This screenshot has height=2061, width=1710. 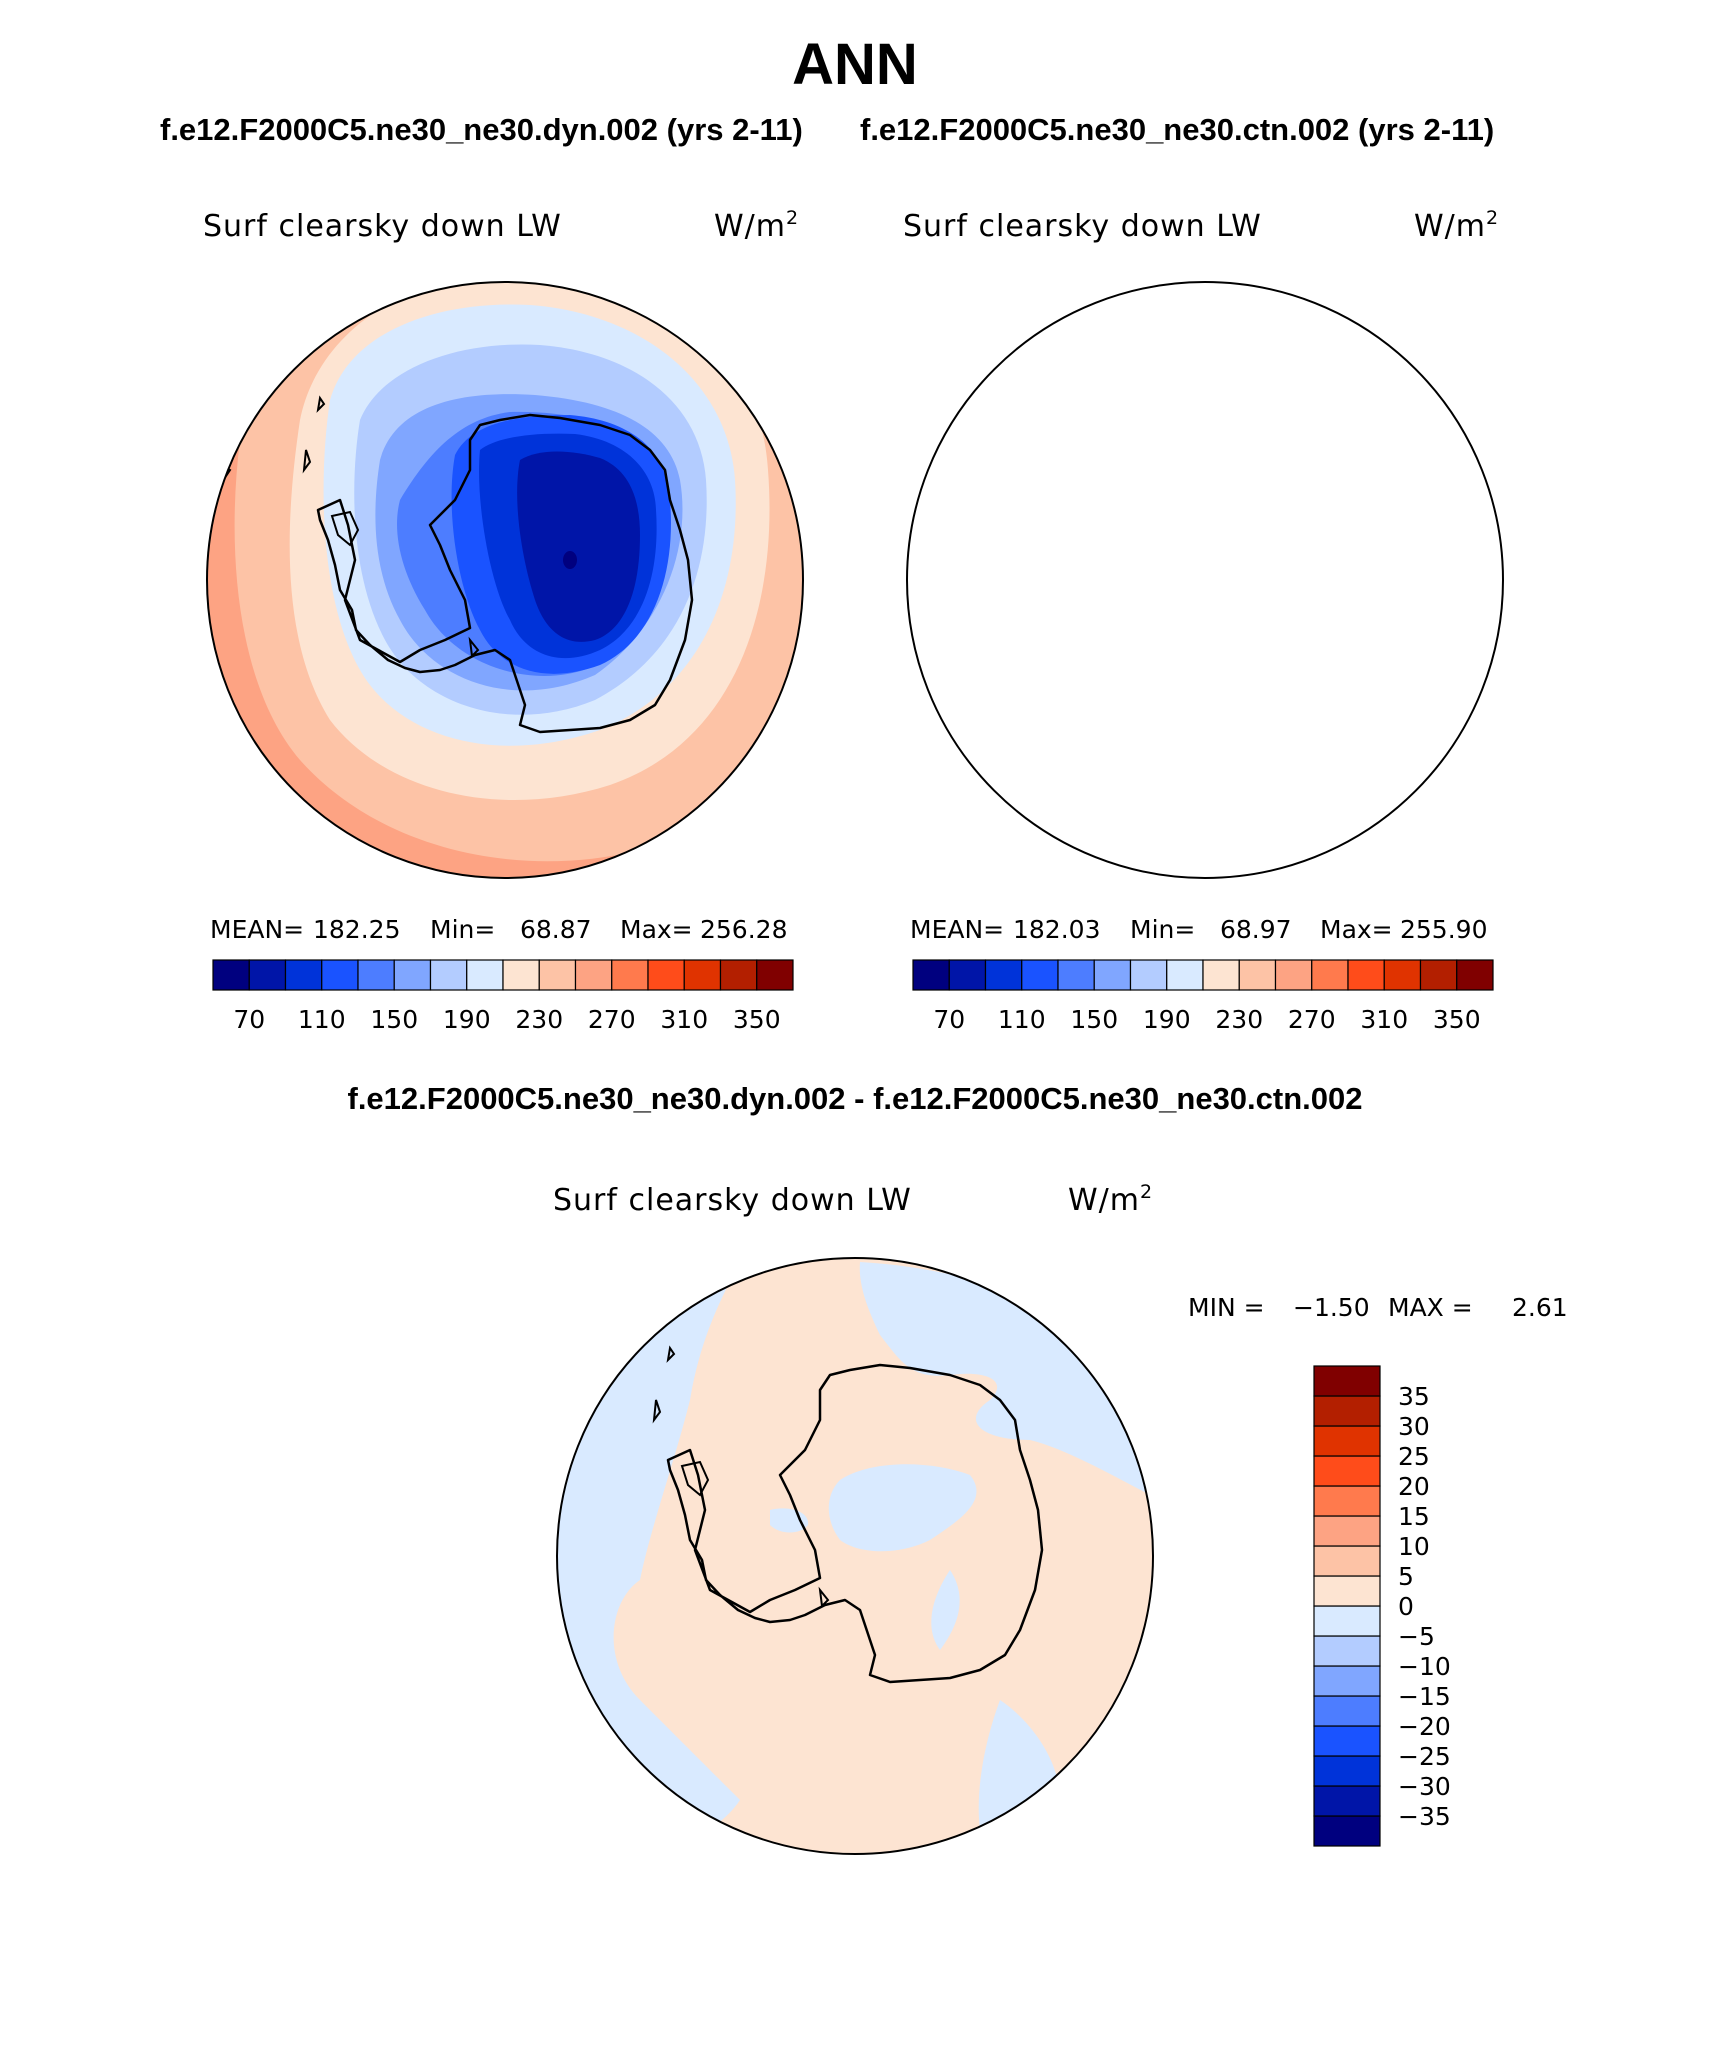 I want to click on panel3-variable-label: Surf clearsky down LW, so click(x=732, y=1200).